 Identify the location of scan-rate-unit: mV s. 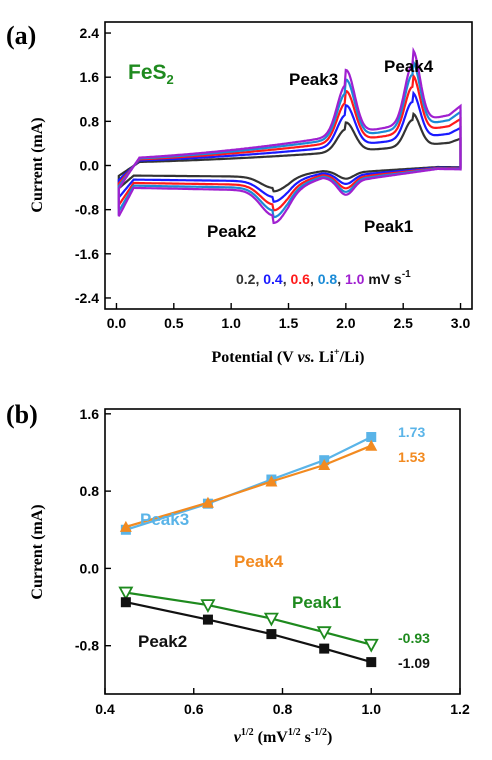
(385, 279).